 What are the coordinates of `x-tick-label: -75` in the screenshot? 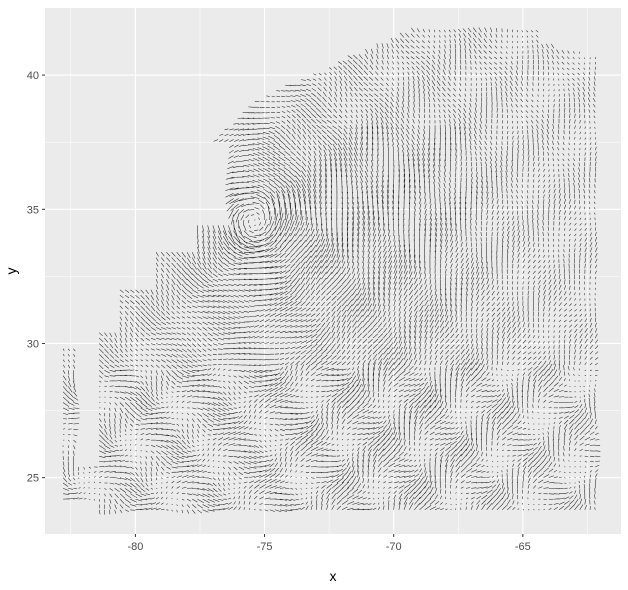 It's located at (265, 547).